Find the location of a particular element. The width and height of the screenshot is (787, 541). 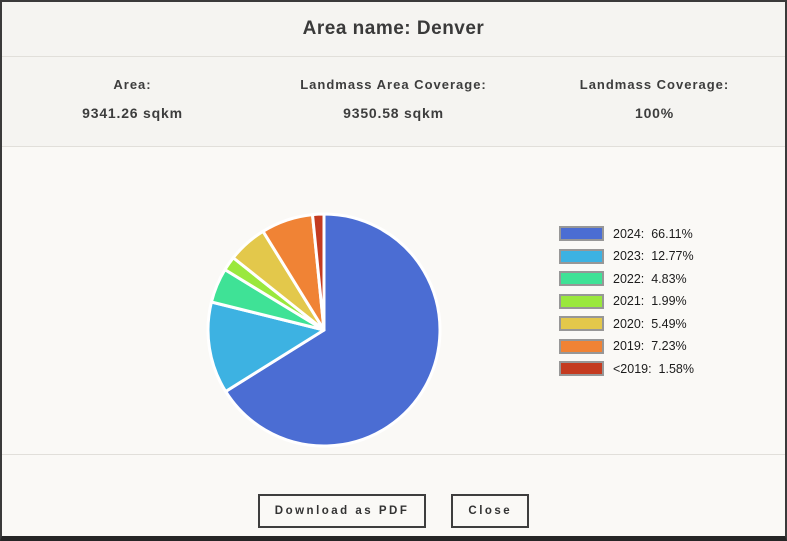

pie-slice-2023 is located at coordinates (266, 346).